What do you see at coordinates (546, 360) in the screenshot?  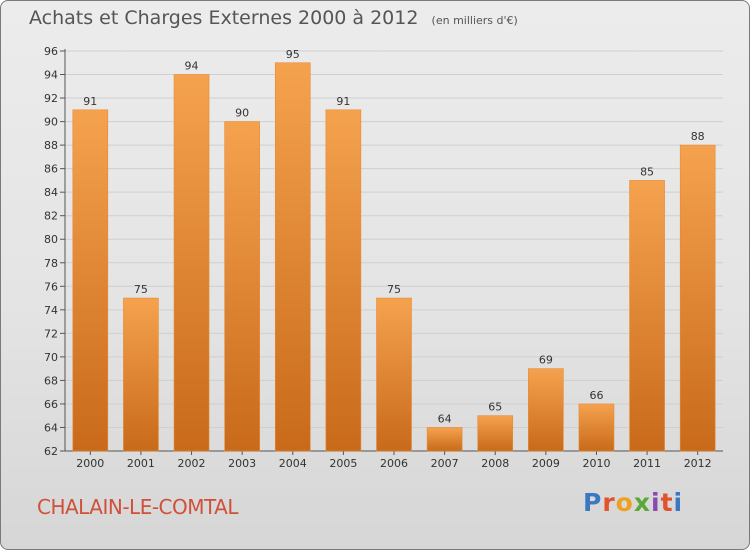 I see `value-label-2009: 69` at bounding box center [546, 360].